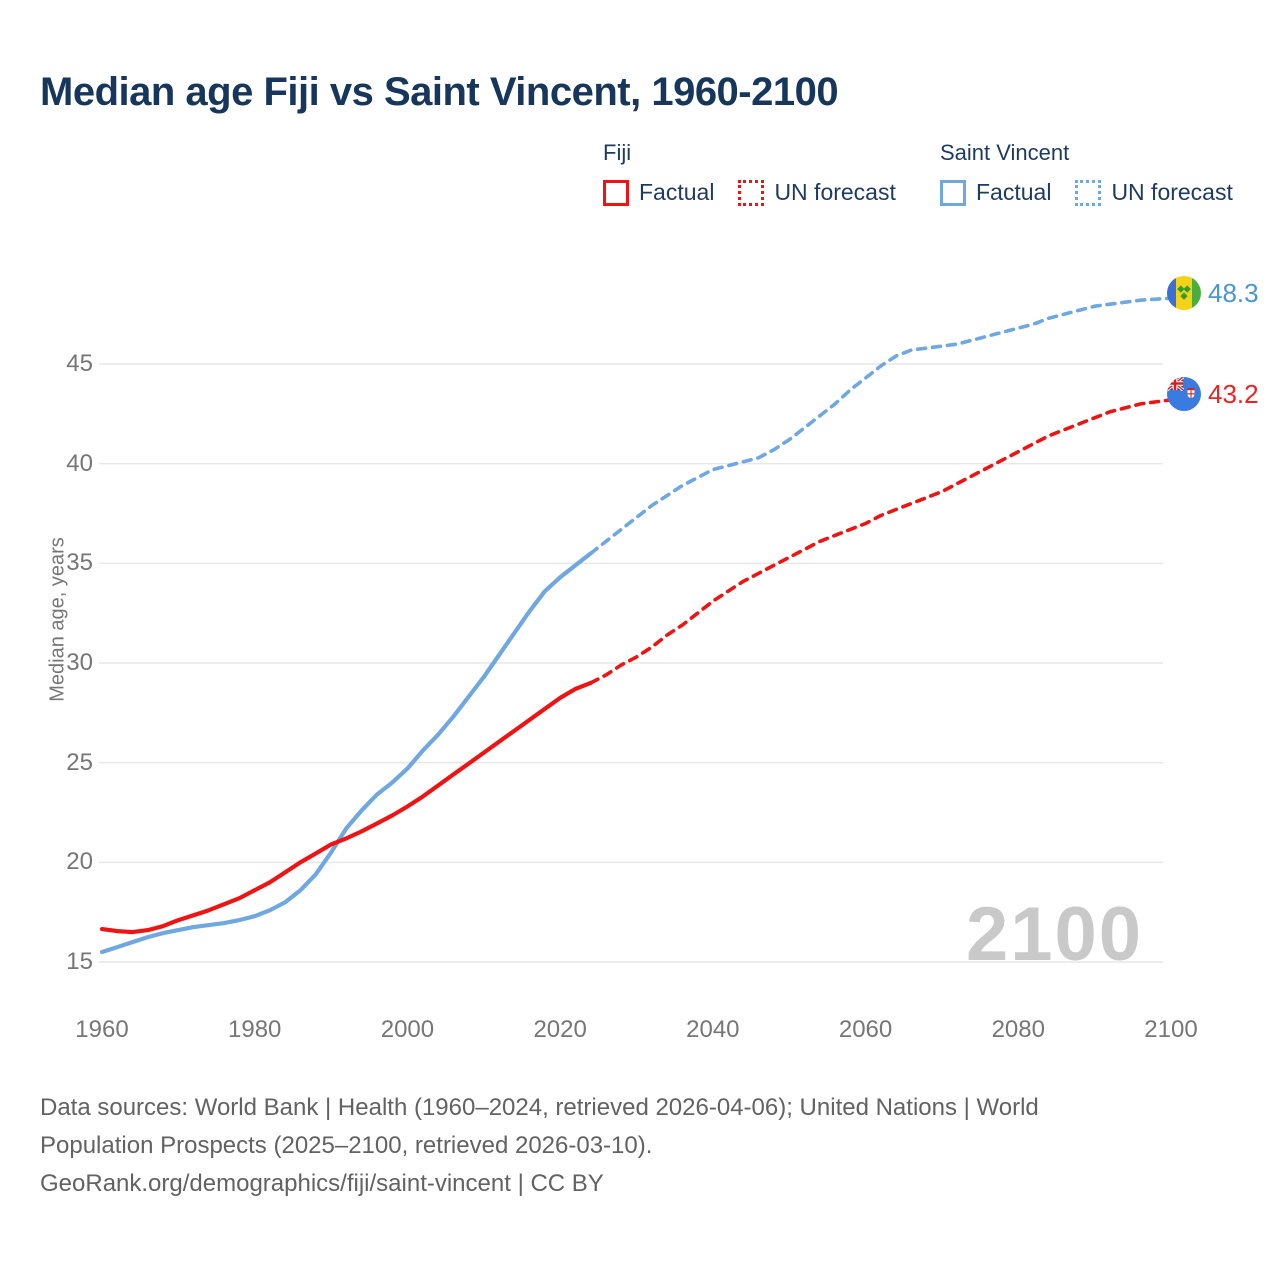  I want to click on fiji-factual-line, so click(346, 807).